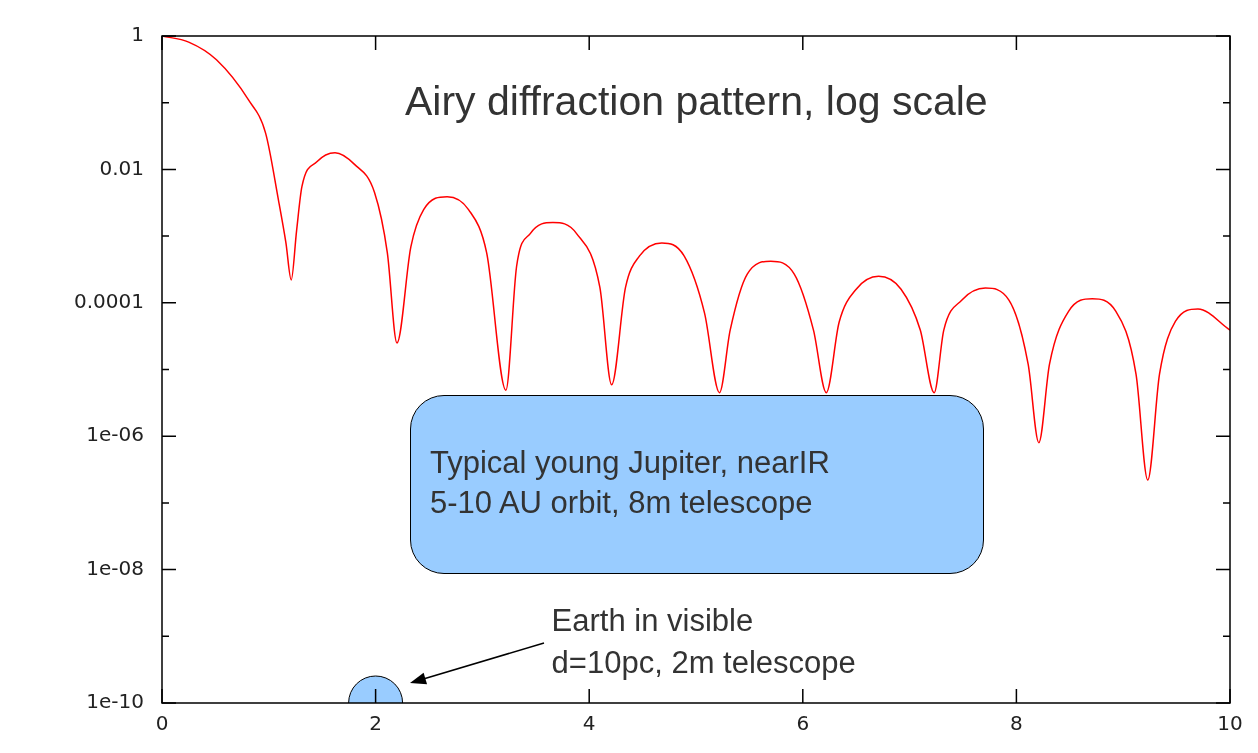 The width and height of the screenshot is (1258, 753). What do you see at coordinates (109, 301) in the screenshot?
I see `y-tick-label: 0.0001` at bounding box center [109, 301].